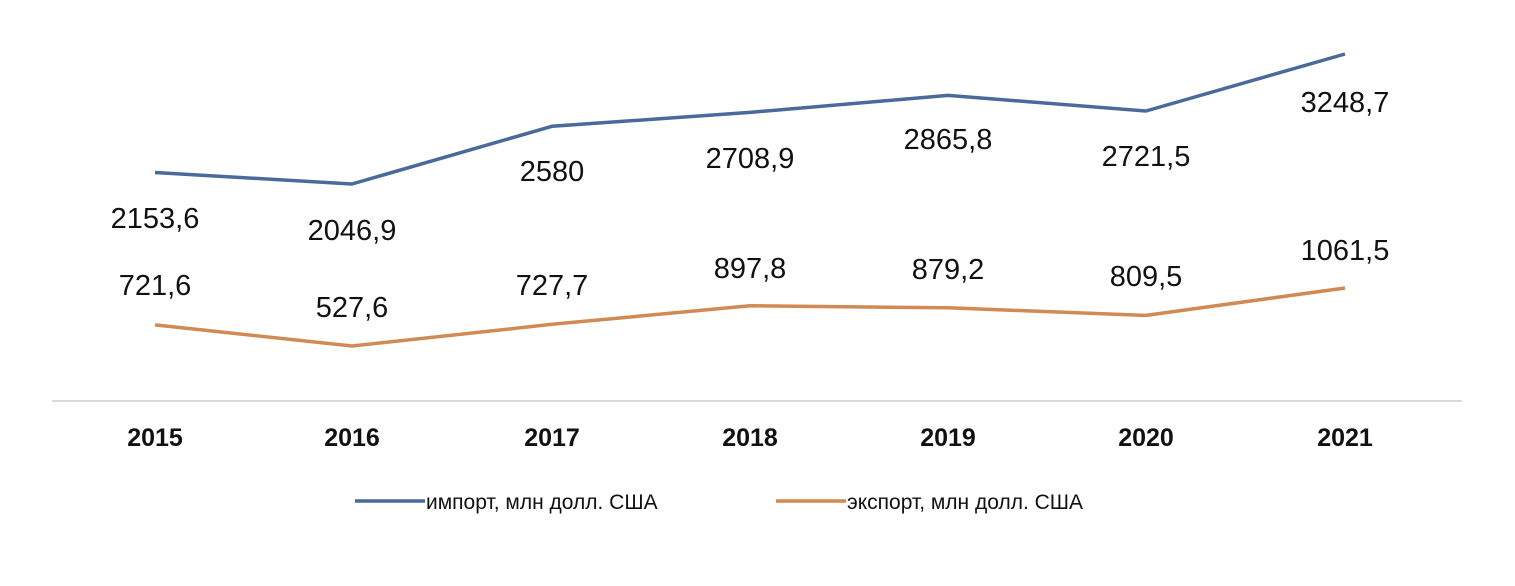 The image size is (1515, 586). I want to click on legend-import-label: импорт, млн долл. США, so click(542, 502).